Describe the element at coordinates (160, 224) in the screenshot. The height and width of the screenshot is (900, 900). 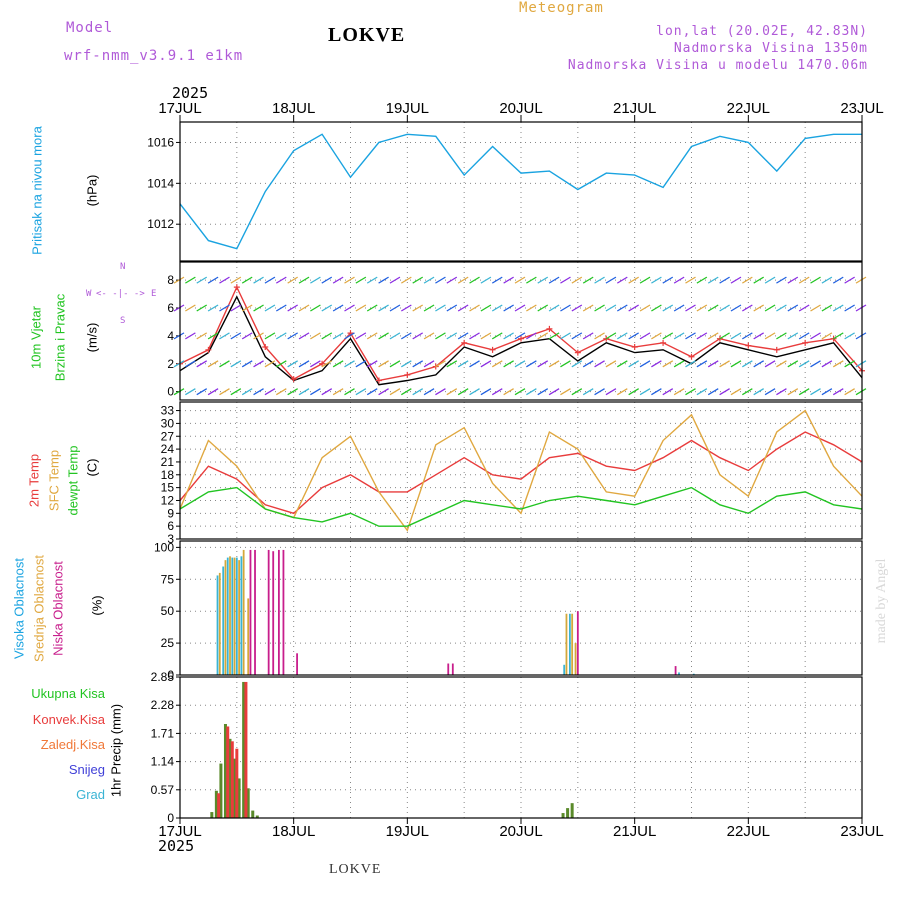
I see `y-tick-label: 1012` at that location.